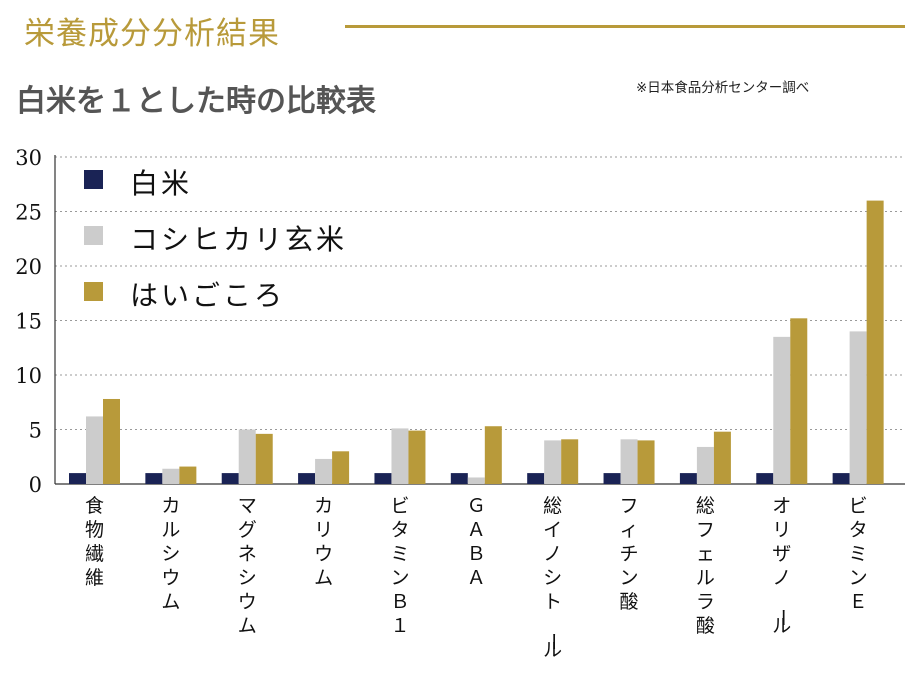 This screenshot has width=910, height=679. I want to click on legend-label-haigokoro: はいごころ, so click(208, 295).